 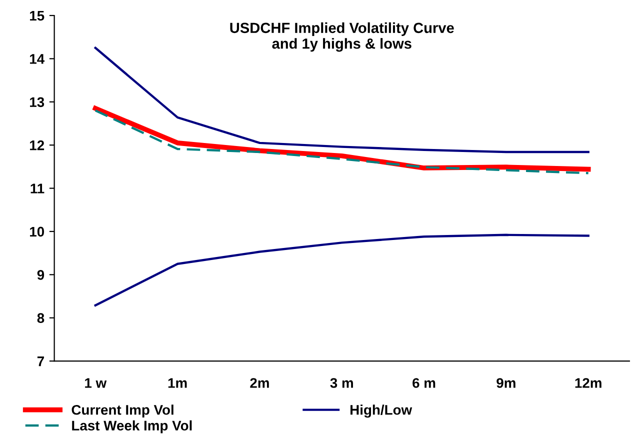 What do you see at coordinates (40, 361) in the screenshot?
I see `y-tick-label: 7` at bounding box center [40, 361].